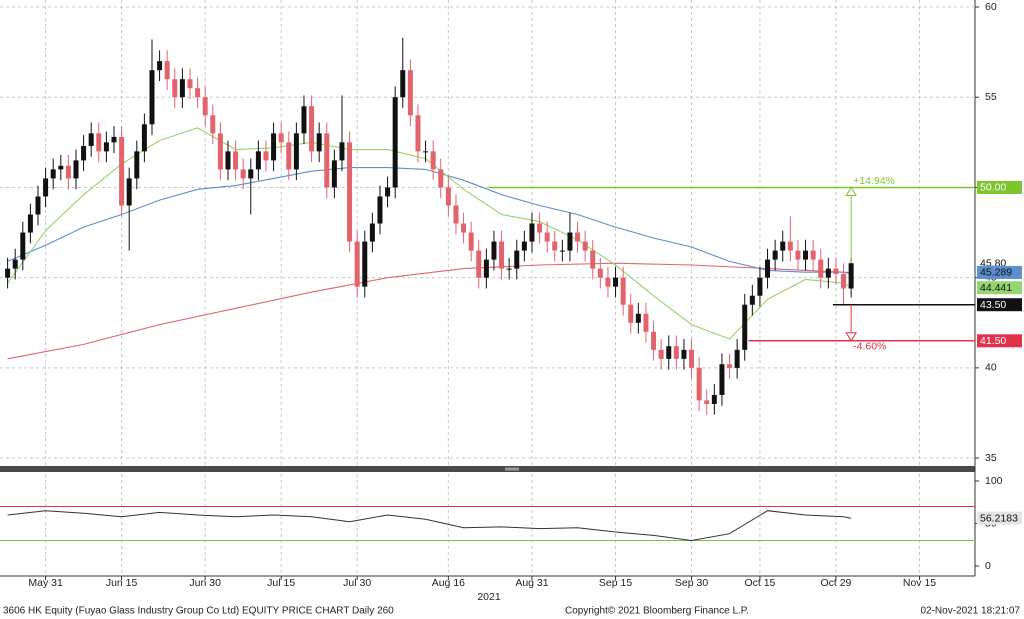 This screenshot has height=619, width=1024. I want to click on x-tick-label: Aug 31, so click(531, 583).